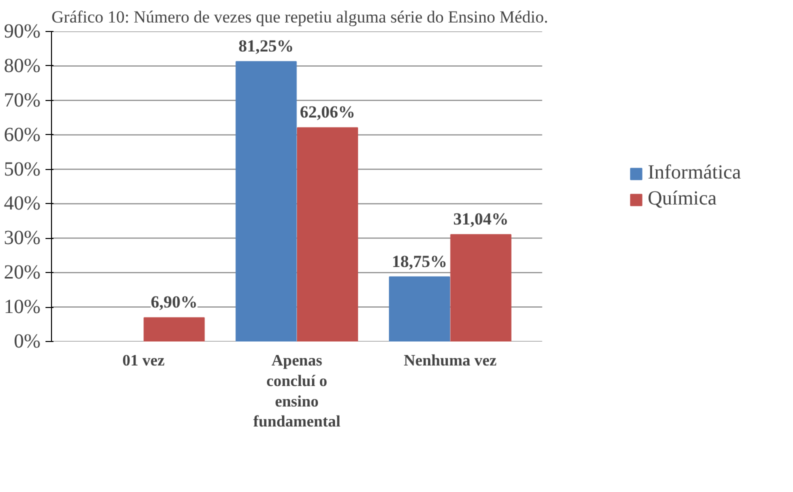 This screenshot has height=492, width=793. What do you see at coordinates (22, 273) in the screenshot?
I see `y-tick-label: 20%` at bounding box center [22, 273].